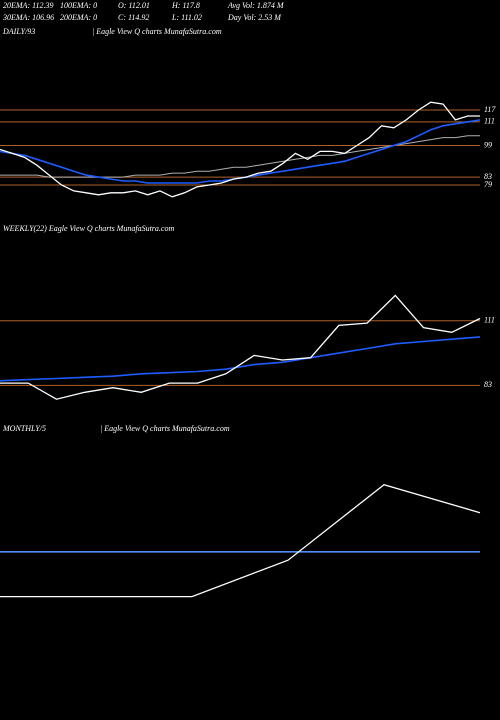  Describe the element at coordinates (185, 5) in the screenshot. I see `header-stat: H: 117.8` at that location.